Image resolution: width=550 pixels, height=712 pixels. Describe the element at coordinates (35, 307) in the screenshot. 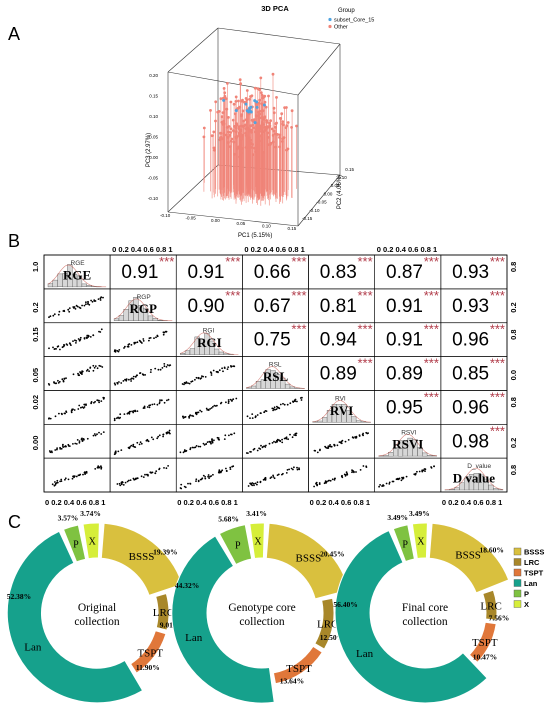

I see `left-axis-tick-label: 0.2` at that location.